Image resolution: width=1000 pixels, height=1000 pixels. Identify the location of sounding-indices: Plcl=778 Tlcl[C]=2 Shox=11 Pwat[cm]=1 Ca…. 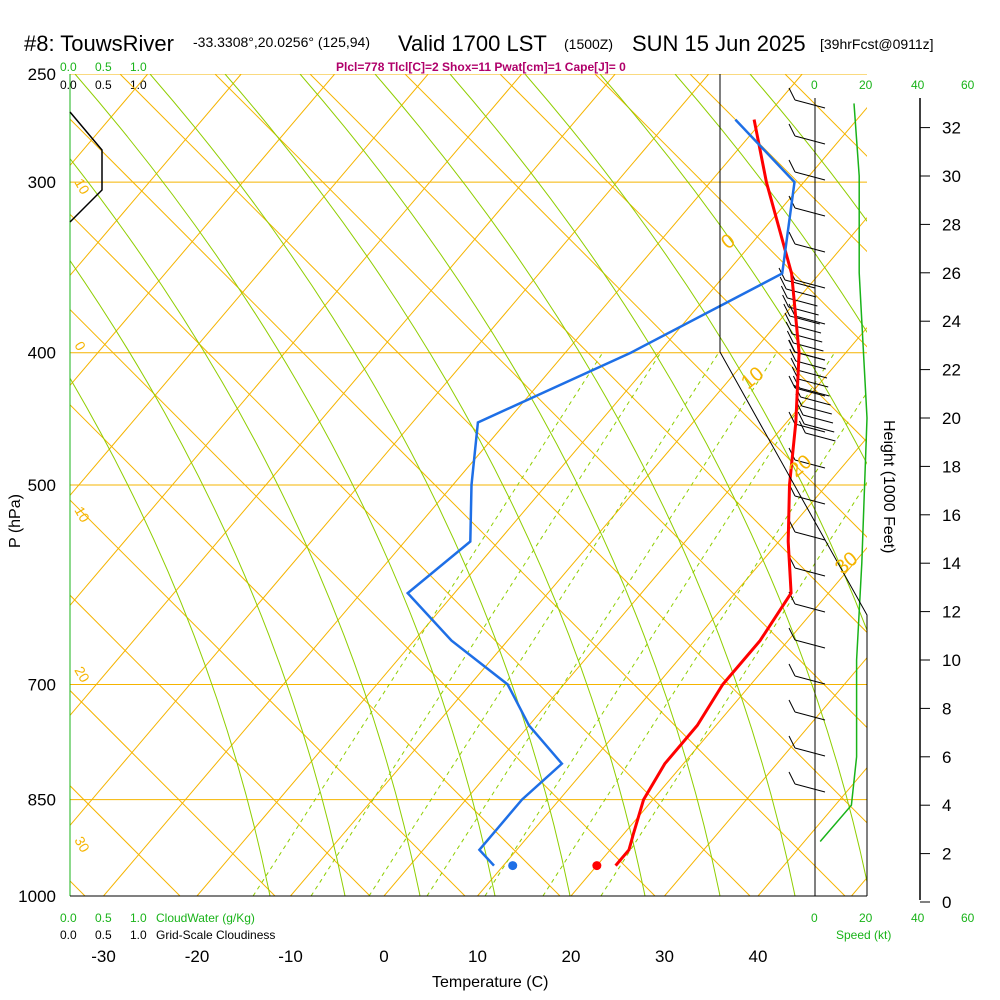
(481, 67).